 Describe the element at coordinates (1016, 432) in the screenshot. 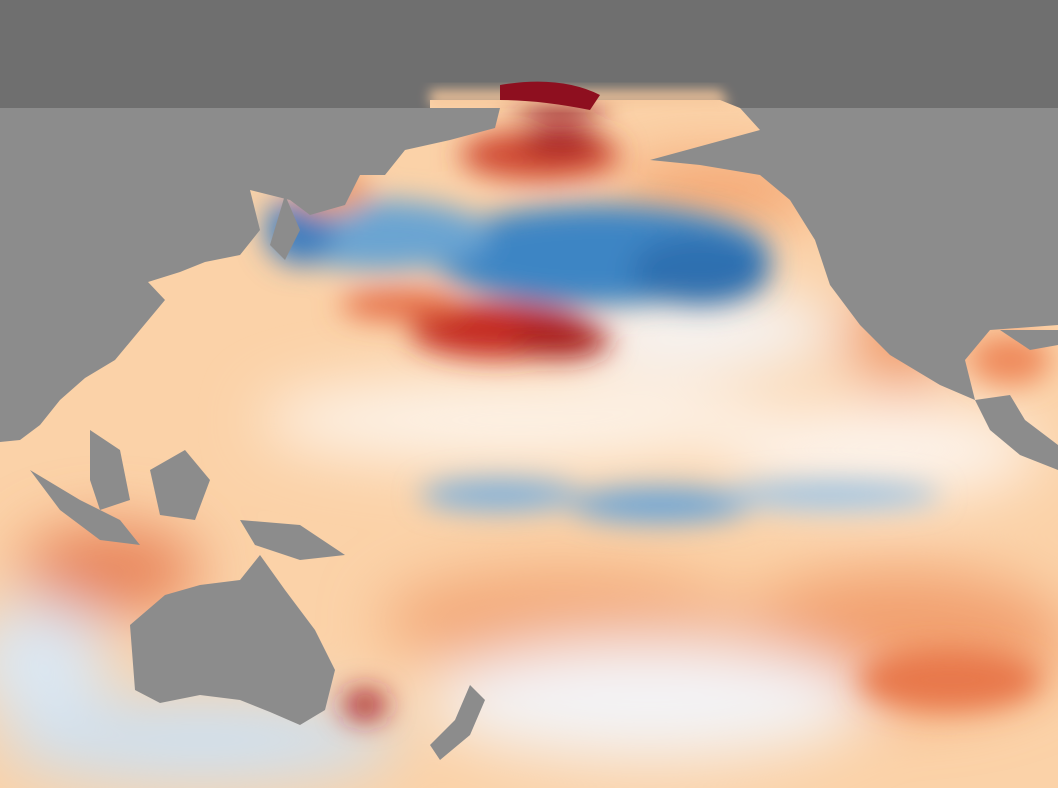

I see `land-central-america` at that location.